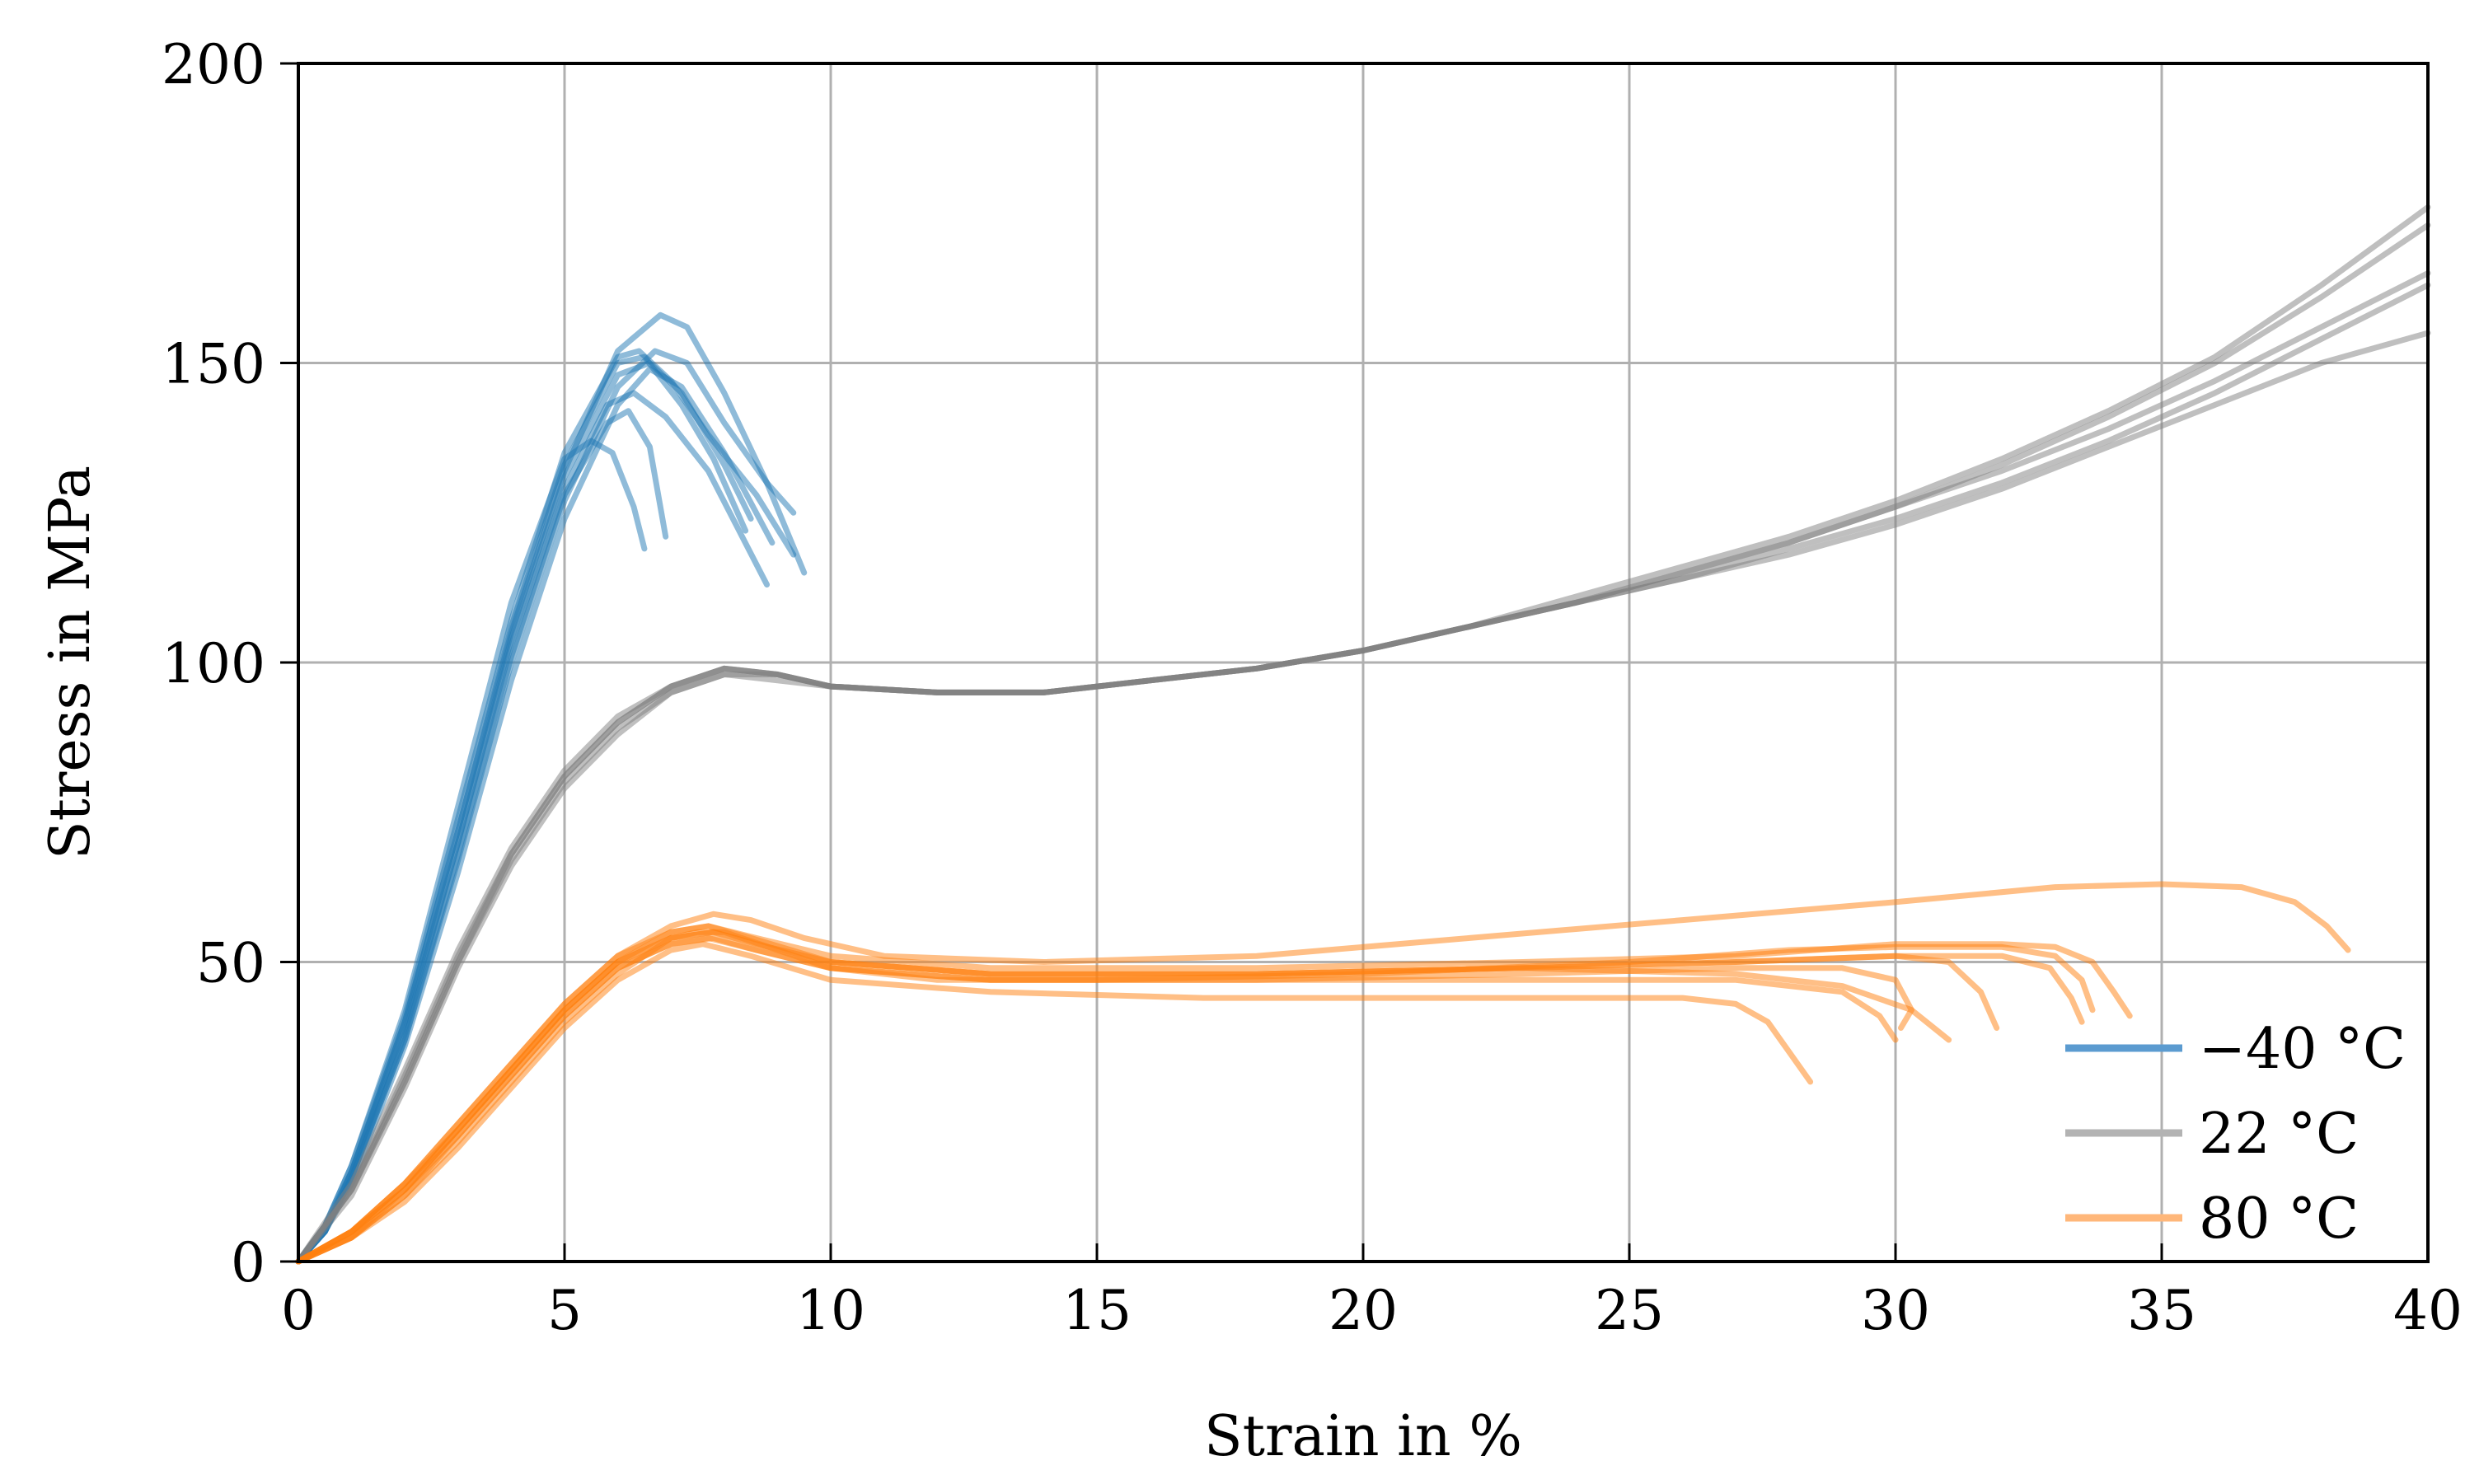  Describe the element at coordinates (1097, 1310) in the screenshot. I see `x-tick-label: 15` at that location.